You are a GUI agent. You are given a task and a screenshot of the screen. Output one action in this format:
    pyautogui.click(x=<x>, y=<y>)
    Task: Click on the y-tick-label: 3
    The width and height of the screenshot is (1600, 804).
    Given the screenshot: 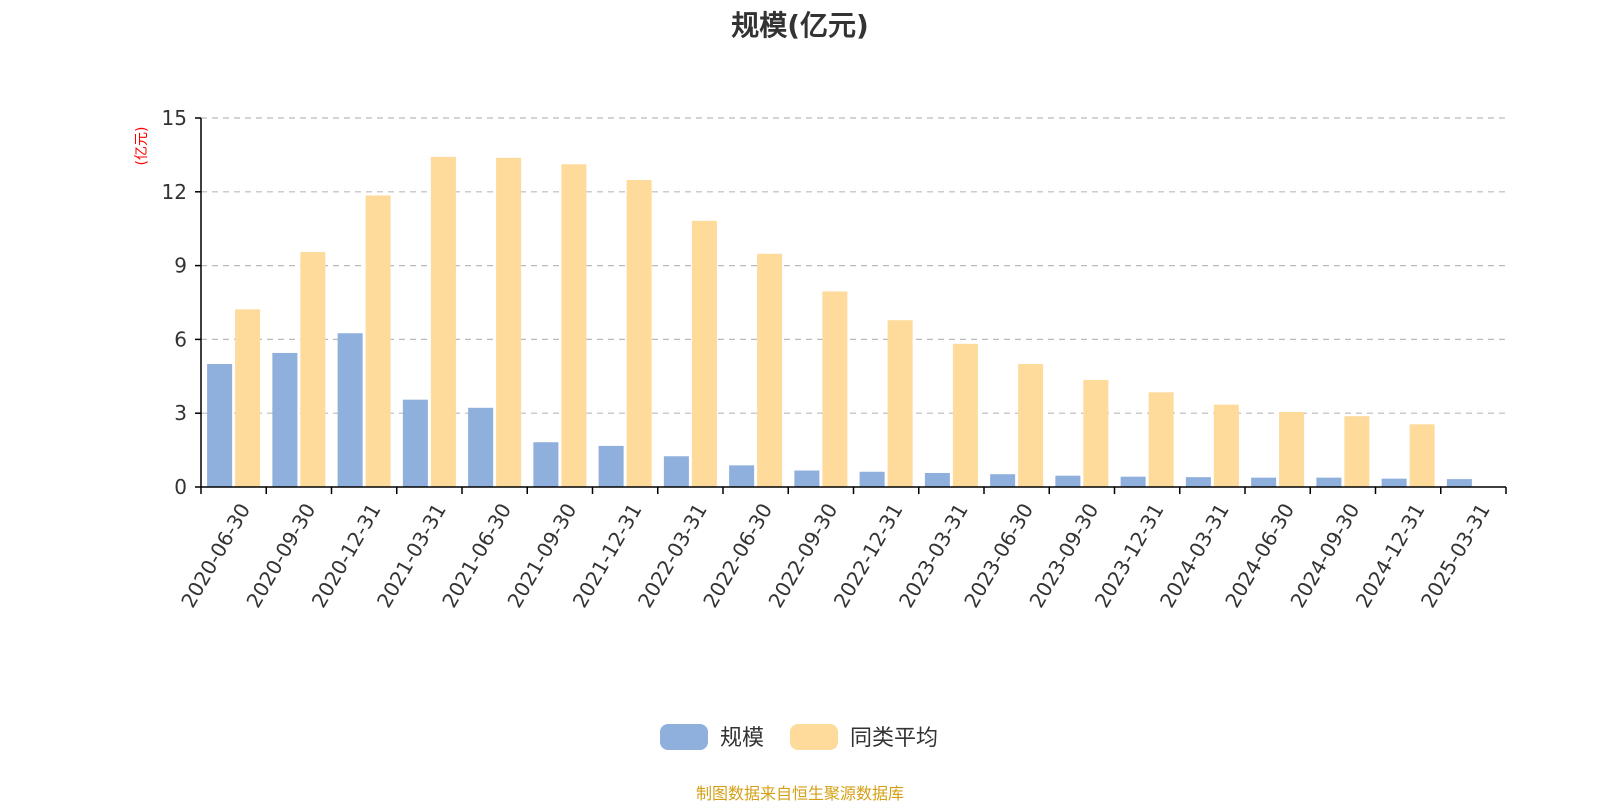 What is the action you would take?
    pyautogui.click(x=180, y=413)
    